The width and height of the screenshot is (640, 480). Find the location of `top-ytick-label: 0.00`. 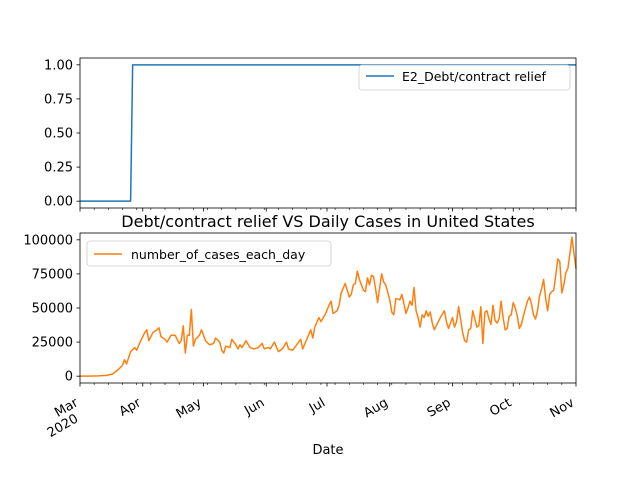

top-ytick-label: 0.00 is located at coordinates (58, 202).